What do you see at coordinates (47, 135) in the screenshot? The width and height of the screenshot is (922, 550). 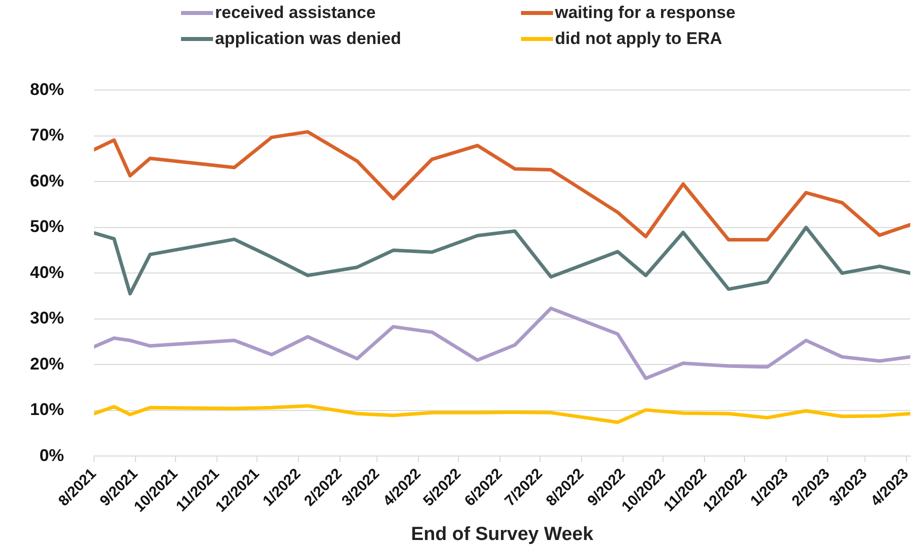 I see `y-tick-label: 70%` at bounding box center [47, 135].